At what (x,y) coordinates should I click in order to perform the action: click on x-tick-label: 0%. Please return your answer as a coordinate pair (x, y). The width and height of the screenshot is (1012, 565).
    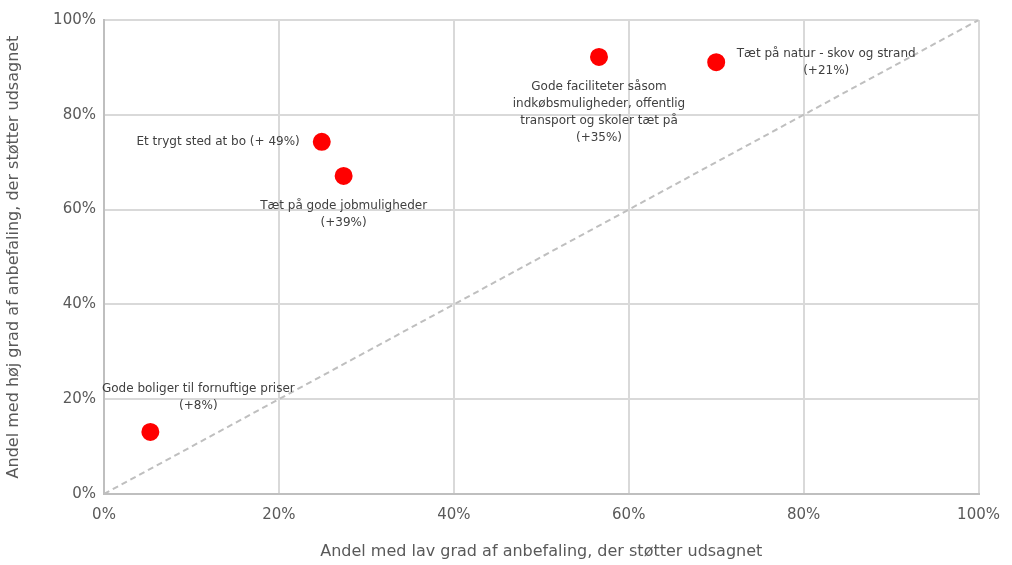
    Looking at the image, I should click on (104, 513).